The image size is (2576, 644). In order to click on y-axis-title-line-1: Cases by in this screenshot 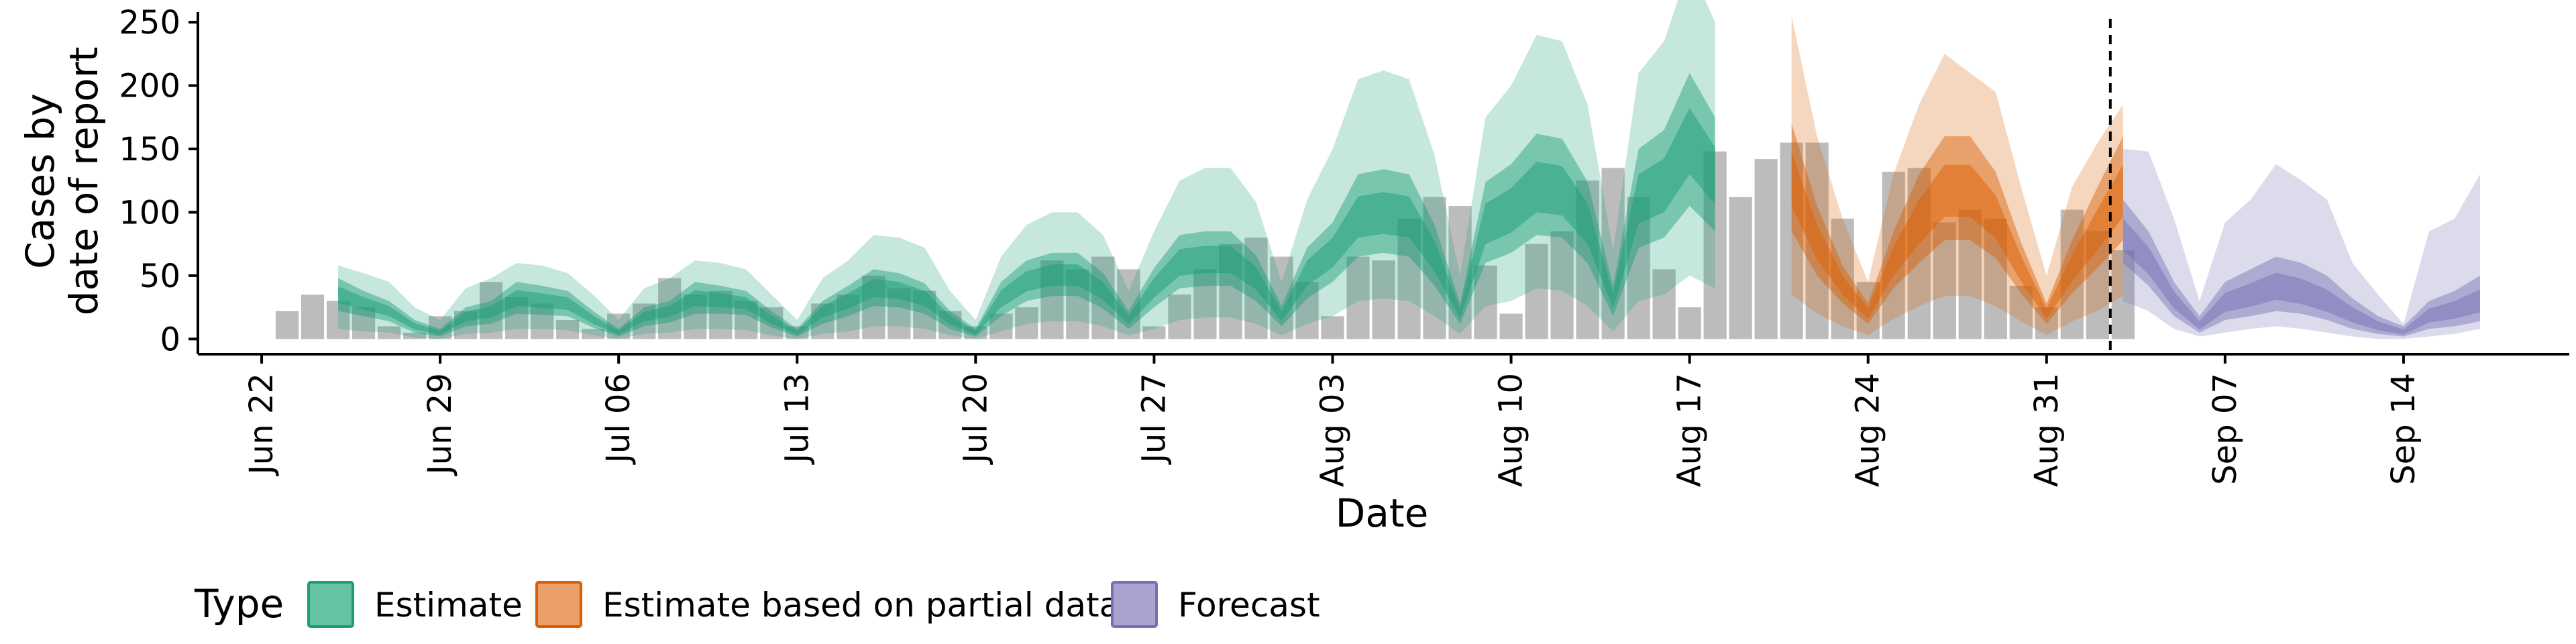, I will do `click(40, 181)`.